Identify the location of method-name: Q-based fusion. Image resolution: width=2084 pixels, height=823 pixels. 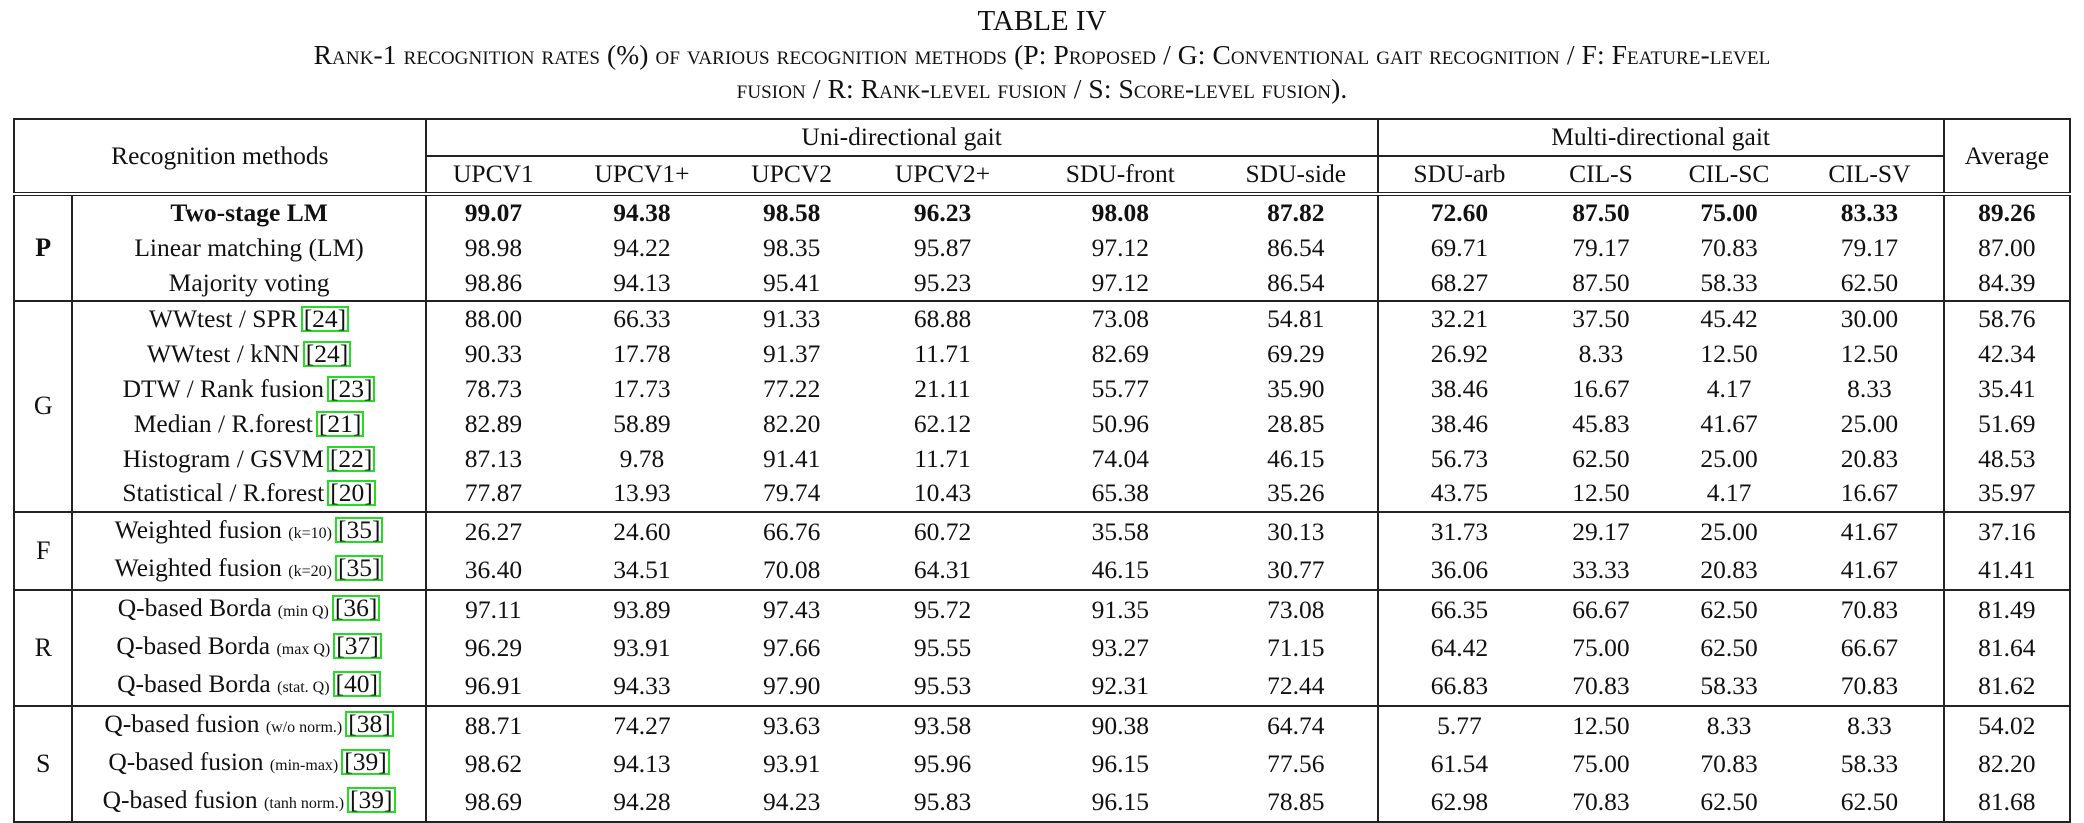
(180, 799).